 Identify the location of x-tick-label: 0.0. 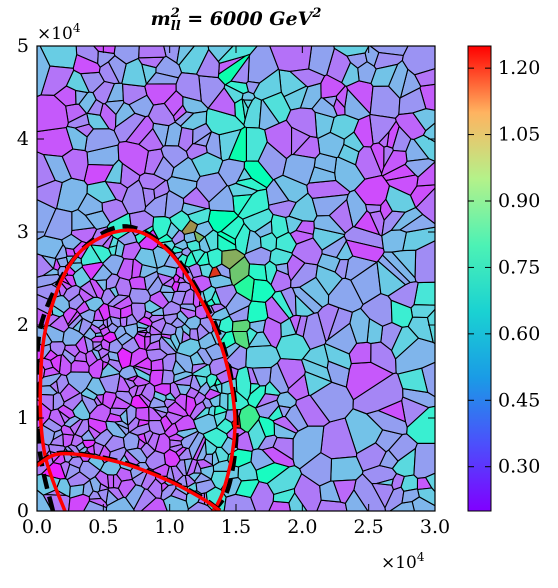
(37, 527).